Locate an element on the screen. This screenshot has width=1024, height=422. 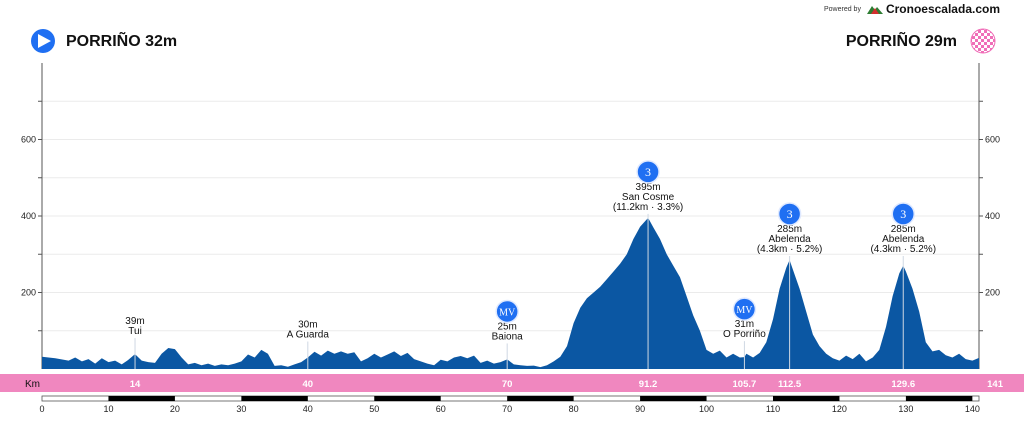
x-tick-label: 90 is located at coordinates (640, 409).